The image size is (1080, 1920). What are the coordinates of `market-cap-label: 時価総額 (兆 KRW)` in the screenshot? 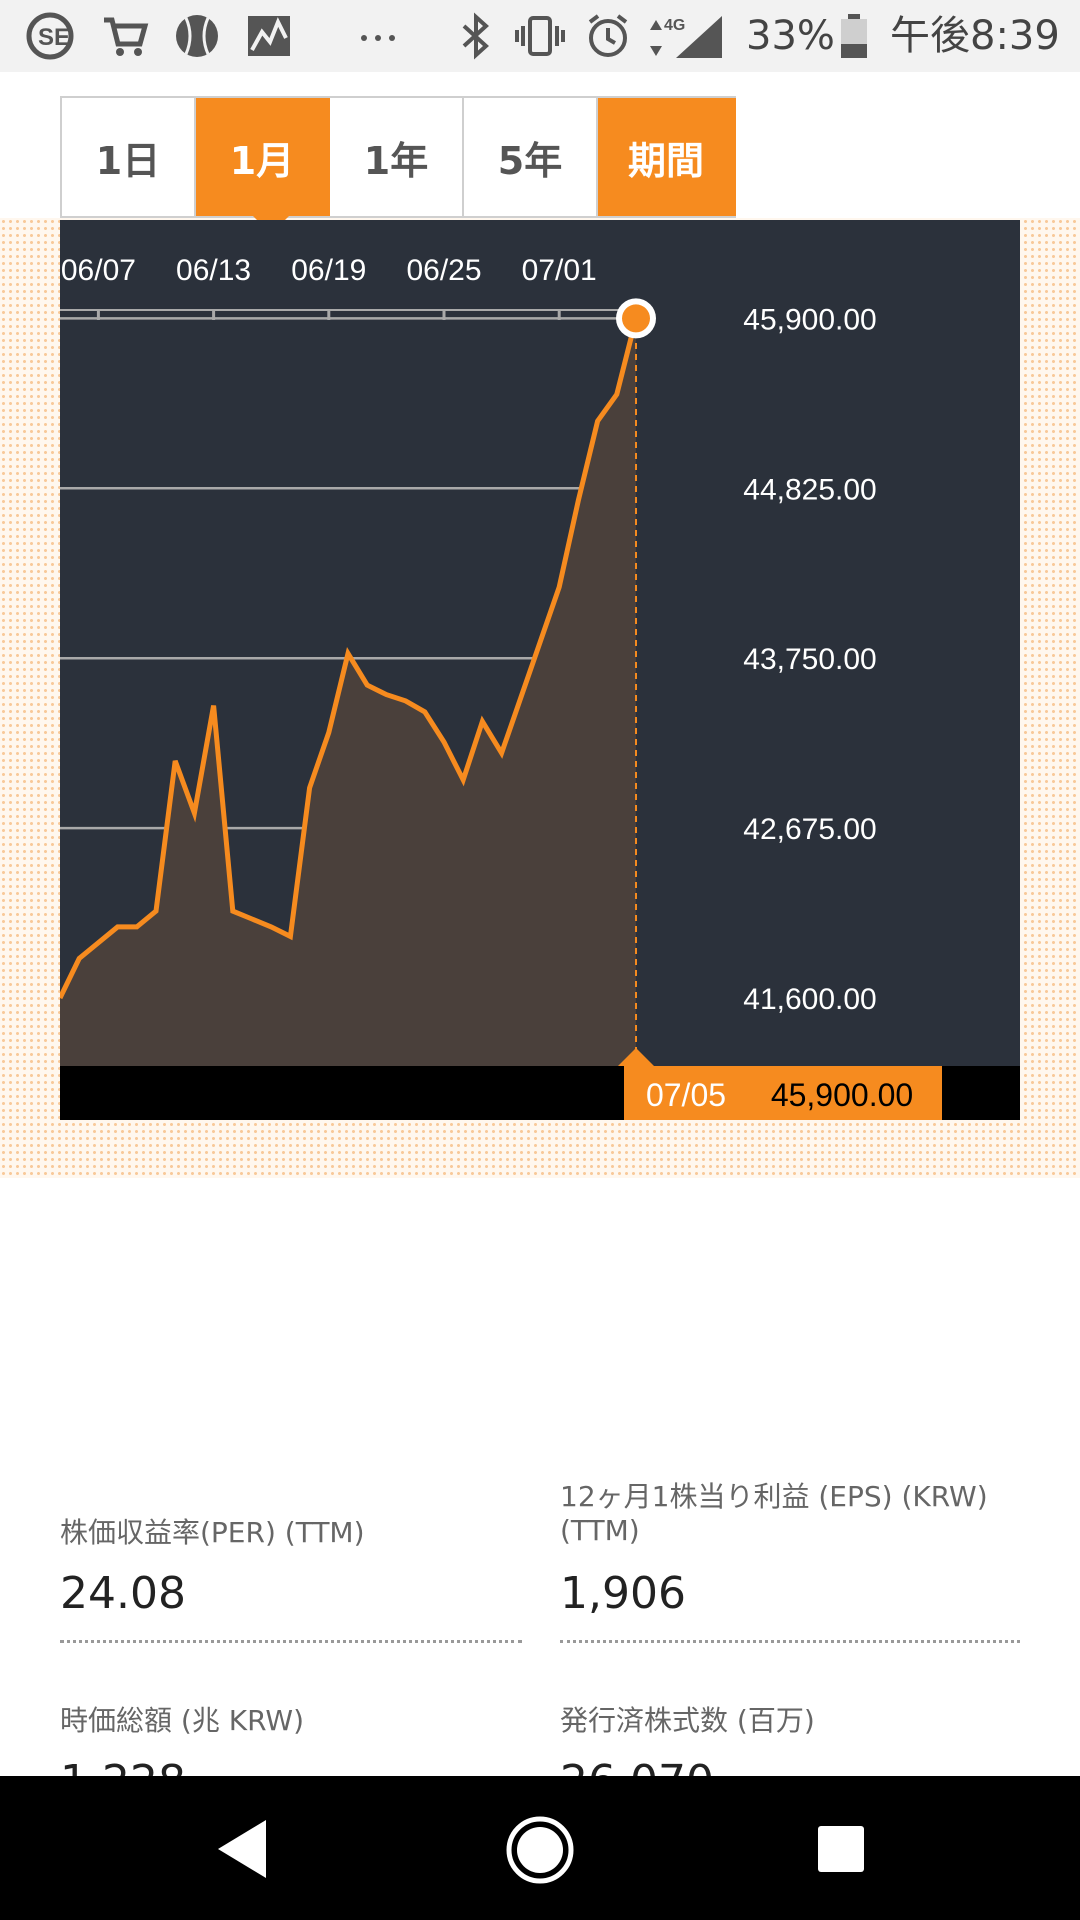 It's located at (182, 1720).